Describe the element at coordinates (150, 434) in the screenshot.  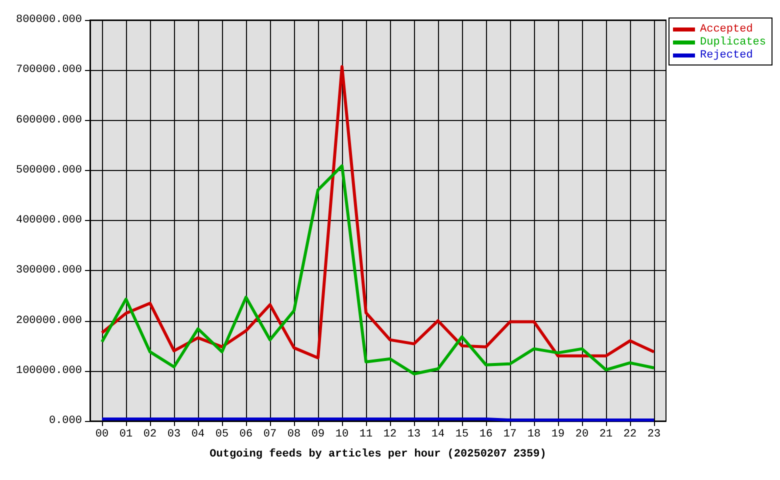
I see `x-tick-label: 02` at that location.